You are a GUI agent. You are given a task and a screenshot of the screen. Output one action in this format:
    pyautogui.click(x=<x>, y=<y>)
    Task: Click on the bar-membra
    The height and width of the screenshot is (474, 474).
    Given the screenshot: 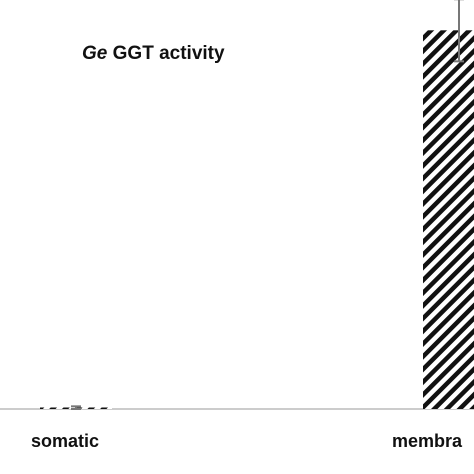 What is the action you would take?
    pyautogui.click(x=448, y=220)
    